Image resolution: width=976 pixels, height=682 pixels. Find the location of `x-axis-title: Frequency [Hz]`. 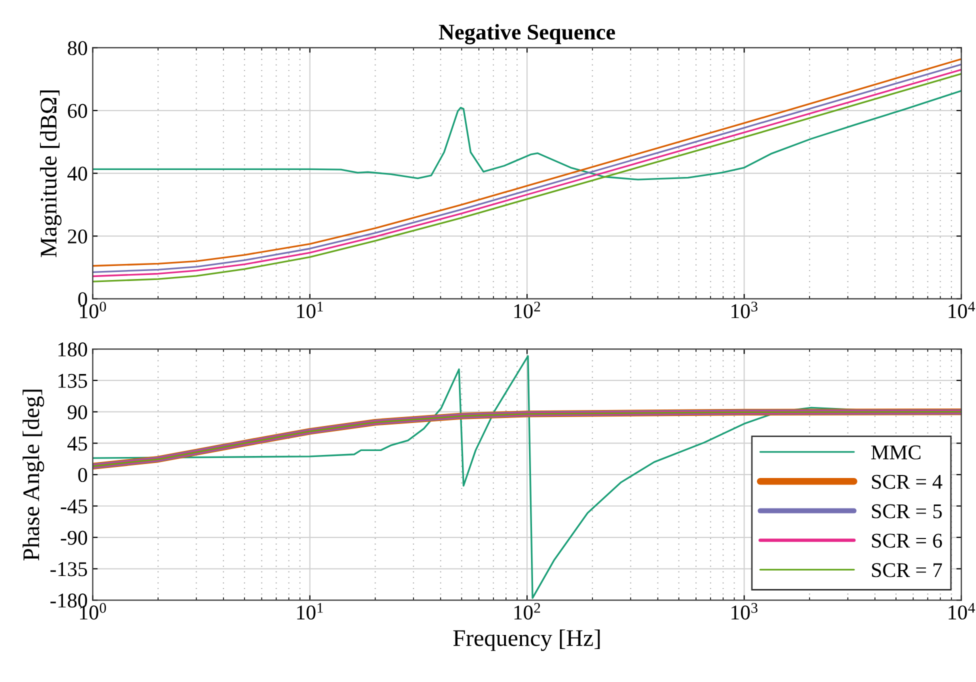

x-axis-title: Frequency [Hz] is located at coordinates (526, 640).